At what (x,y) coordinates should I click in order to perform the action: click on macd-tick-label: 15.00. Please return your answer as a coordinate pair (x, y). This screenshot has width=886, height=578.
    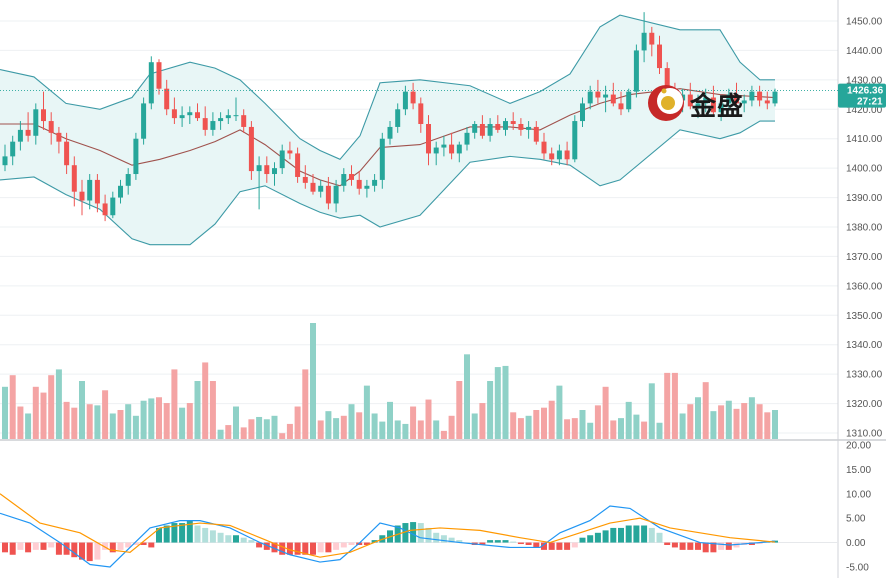
    Looking at the image, I should click on (858, 470).